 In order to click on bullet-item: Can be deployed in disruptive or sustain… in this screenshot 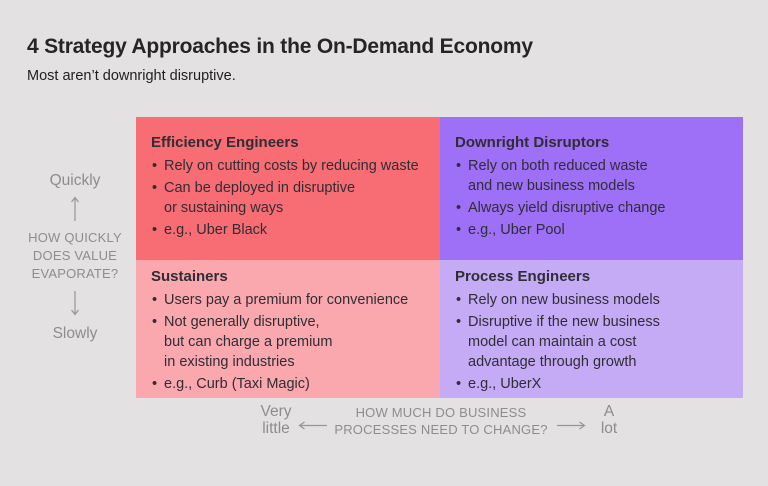, I will do `click(289, 198)`.